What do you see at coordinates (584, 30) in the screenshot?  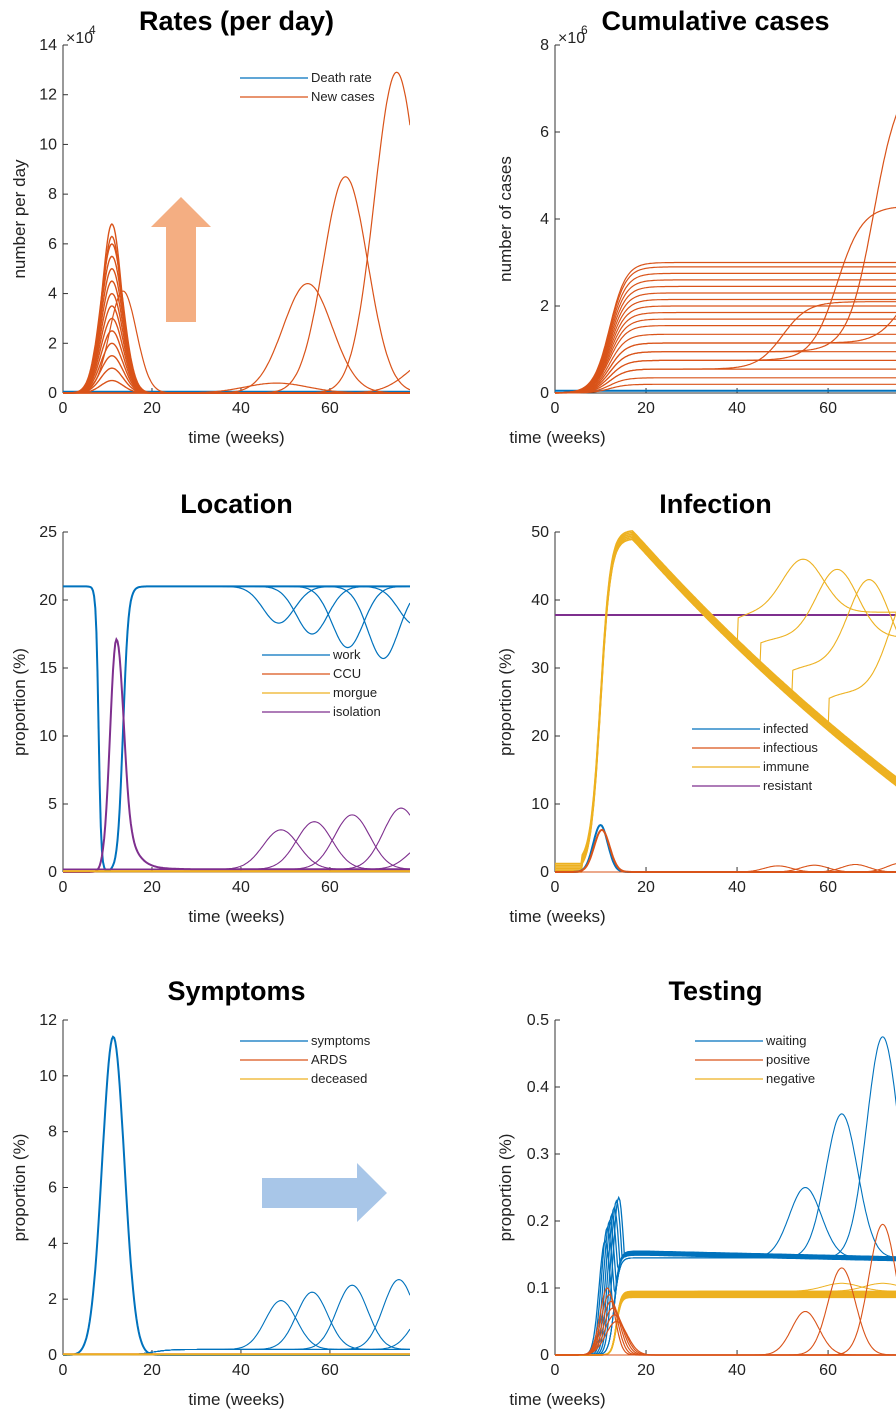 I see `y-multiplier-exponent: 6` at bounding box center [584, 30].